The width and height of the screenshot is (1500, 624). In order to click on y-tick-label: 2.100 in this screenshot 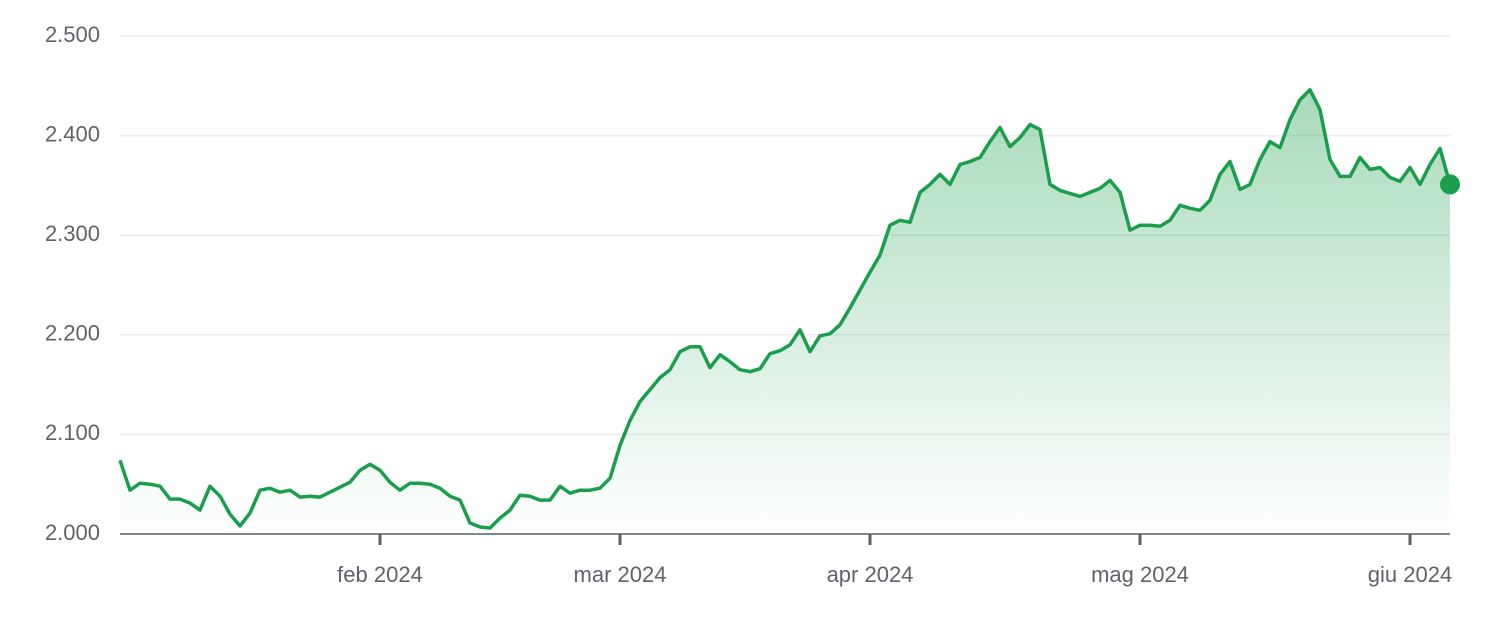, I will do `click(72, 432)`.